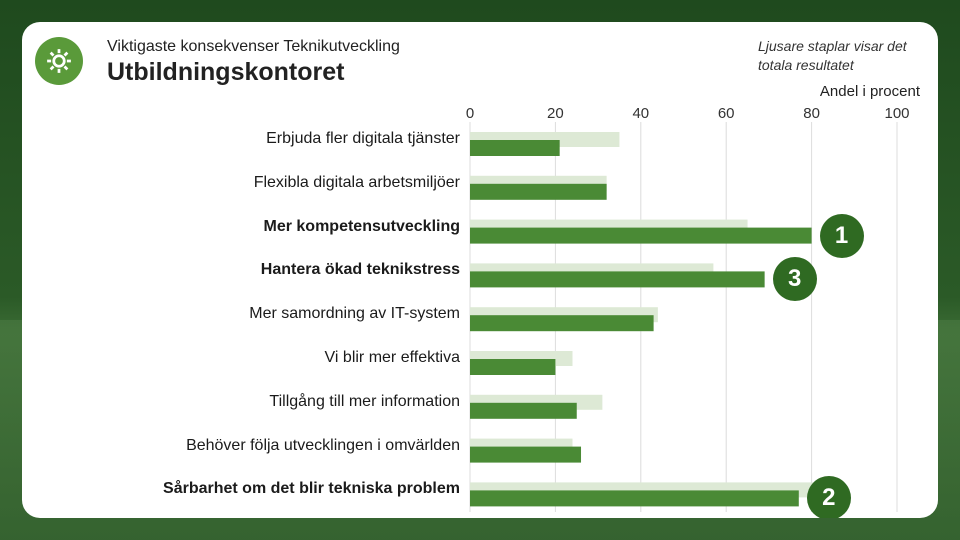 This screenshot has height=540, width=960. What do you see at coordinates (392, 357) in the screenshot?
I see `category-label: Vi blir mer effektiva` at bounding box center [392, 357].